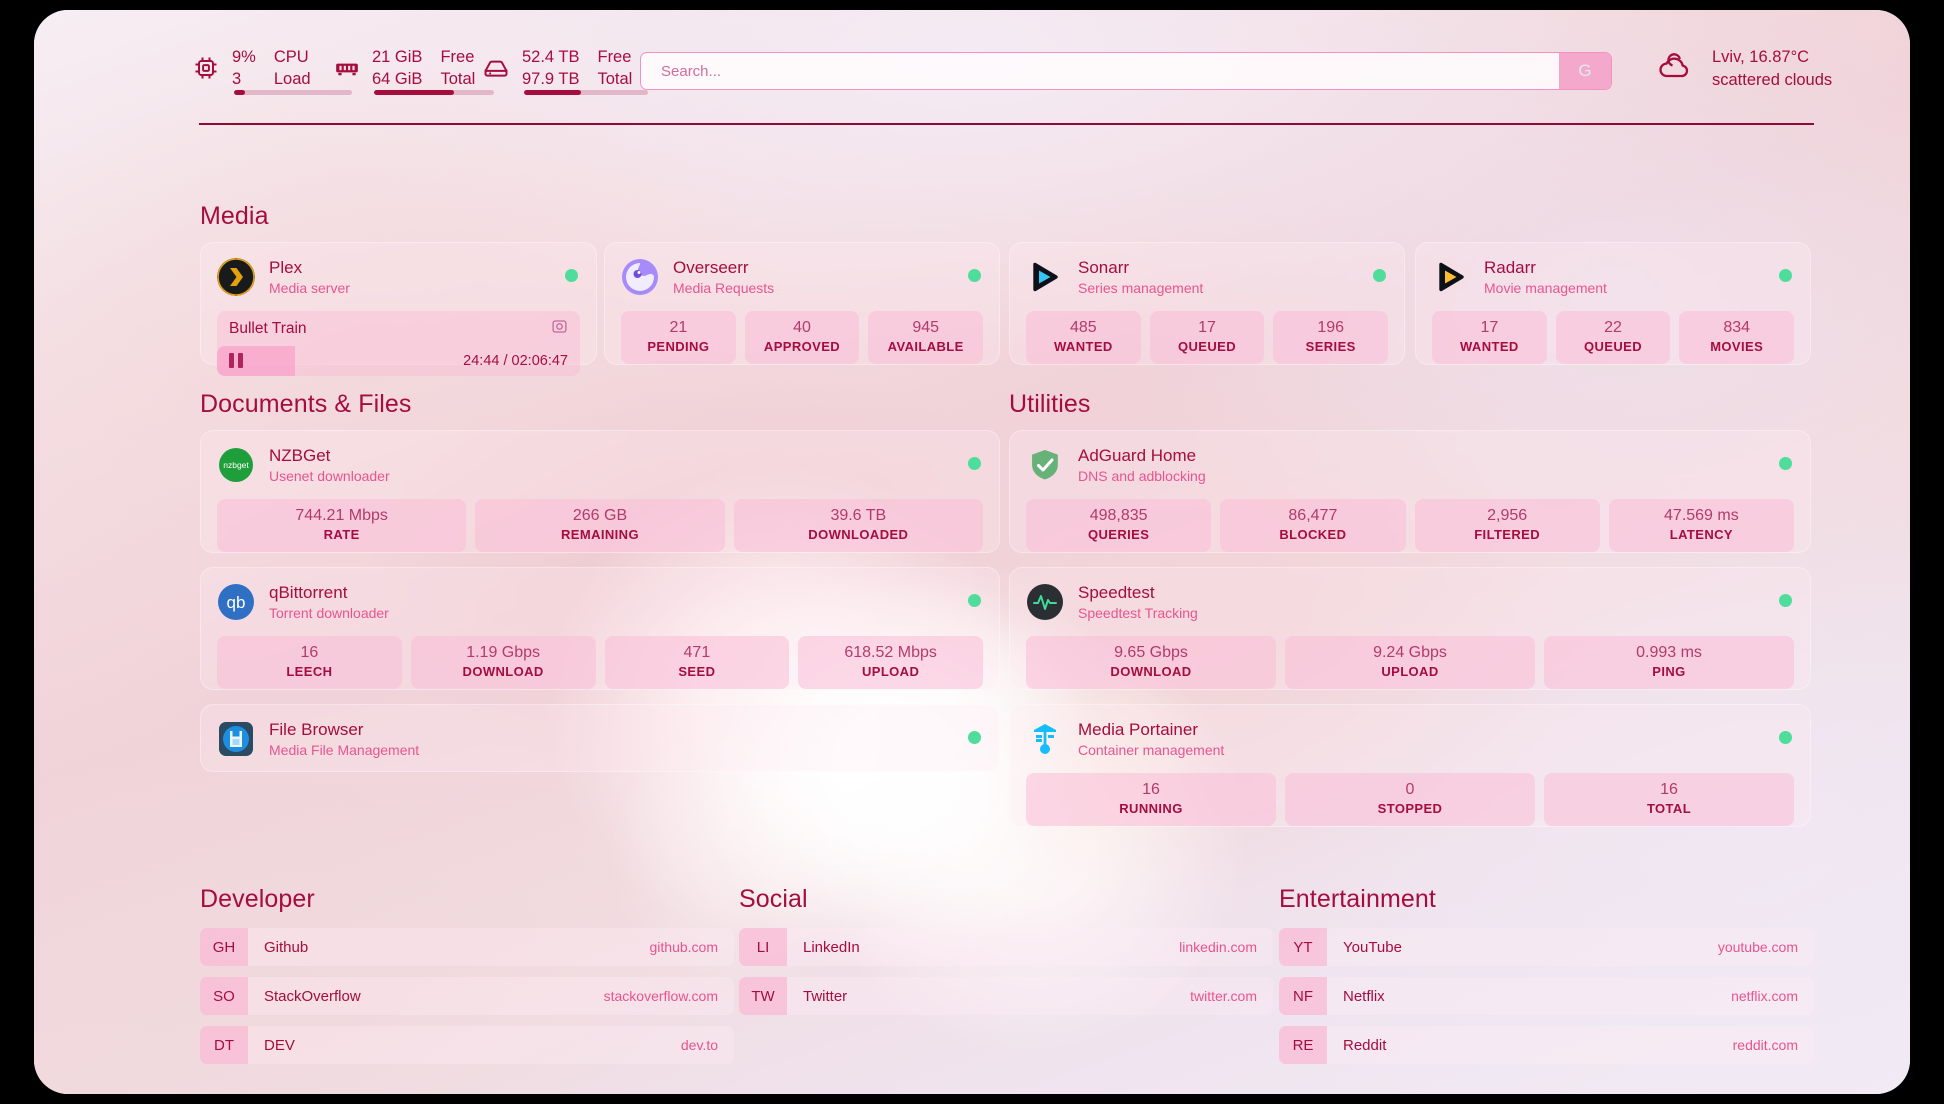 This screenshot has width=1944, height=1104. What do you see at coordinates (1006, 947) in the screenshot?
I see `bookmark-item-linkedin: LI LinkedIn linkedin.com` at bounding box center [1006, 947].